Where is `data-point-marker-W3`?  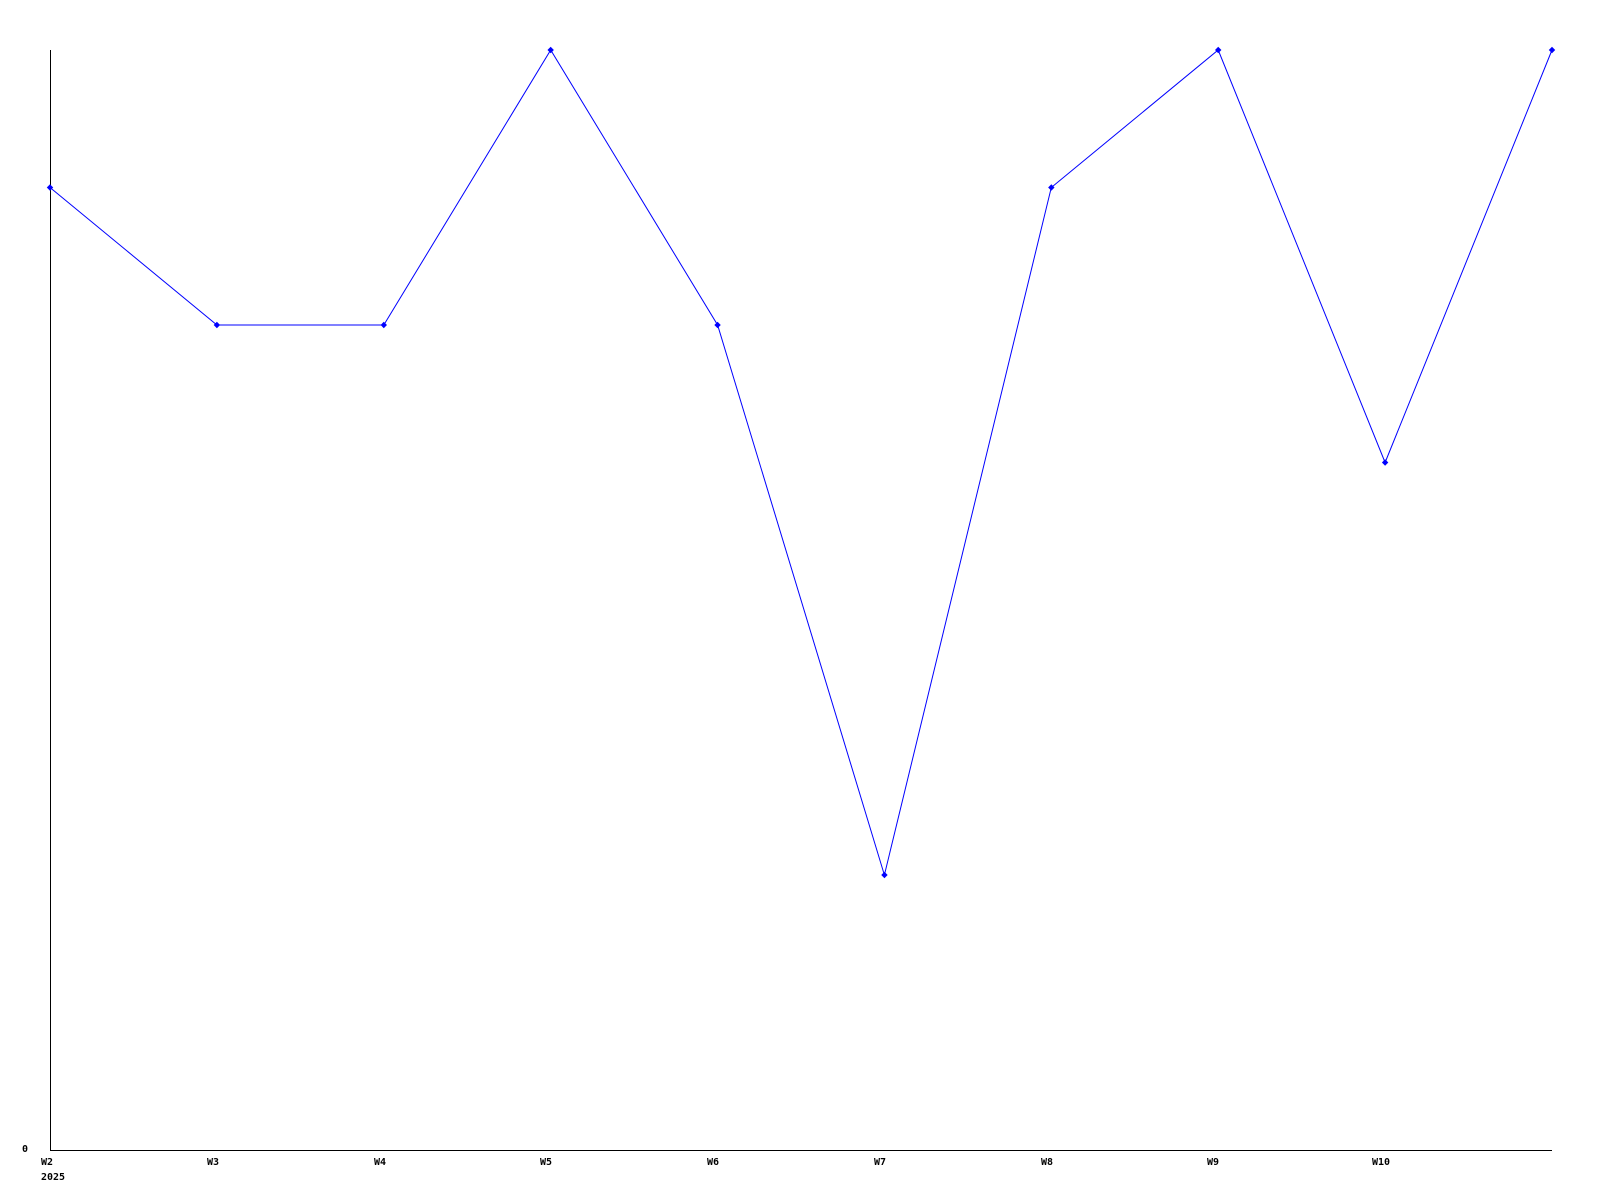 data-point-marker-W3 is located at coordinates (217, 325).